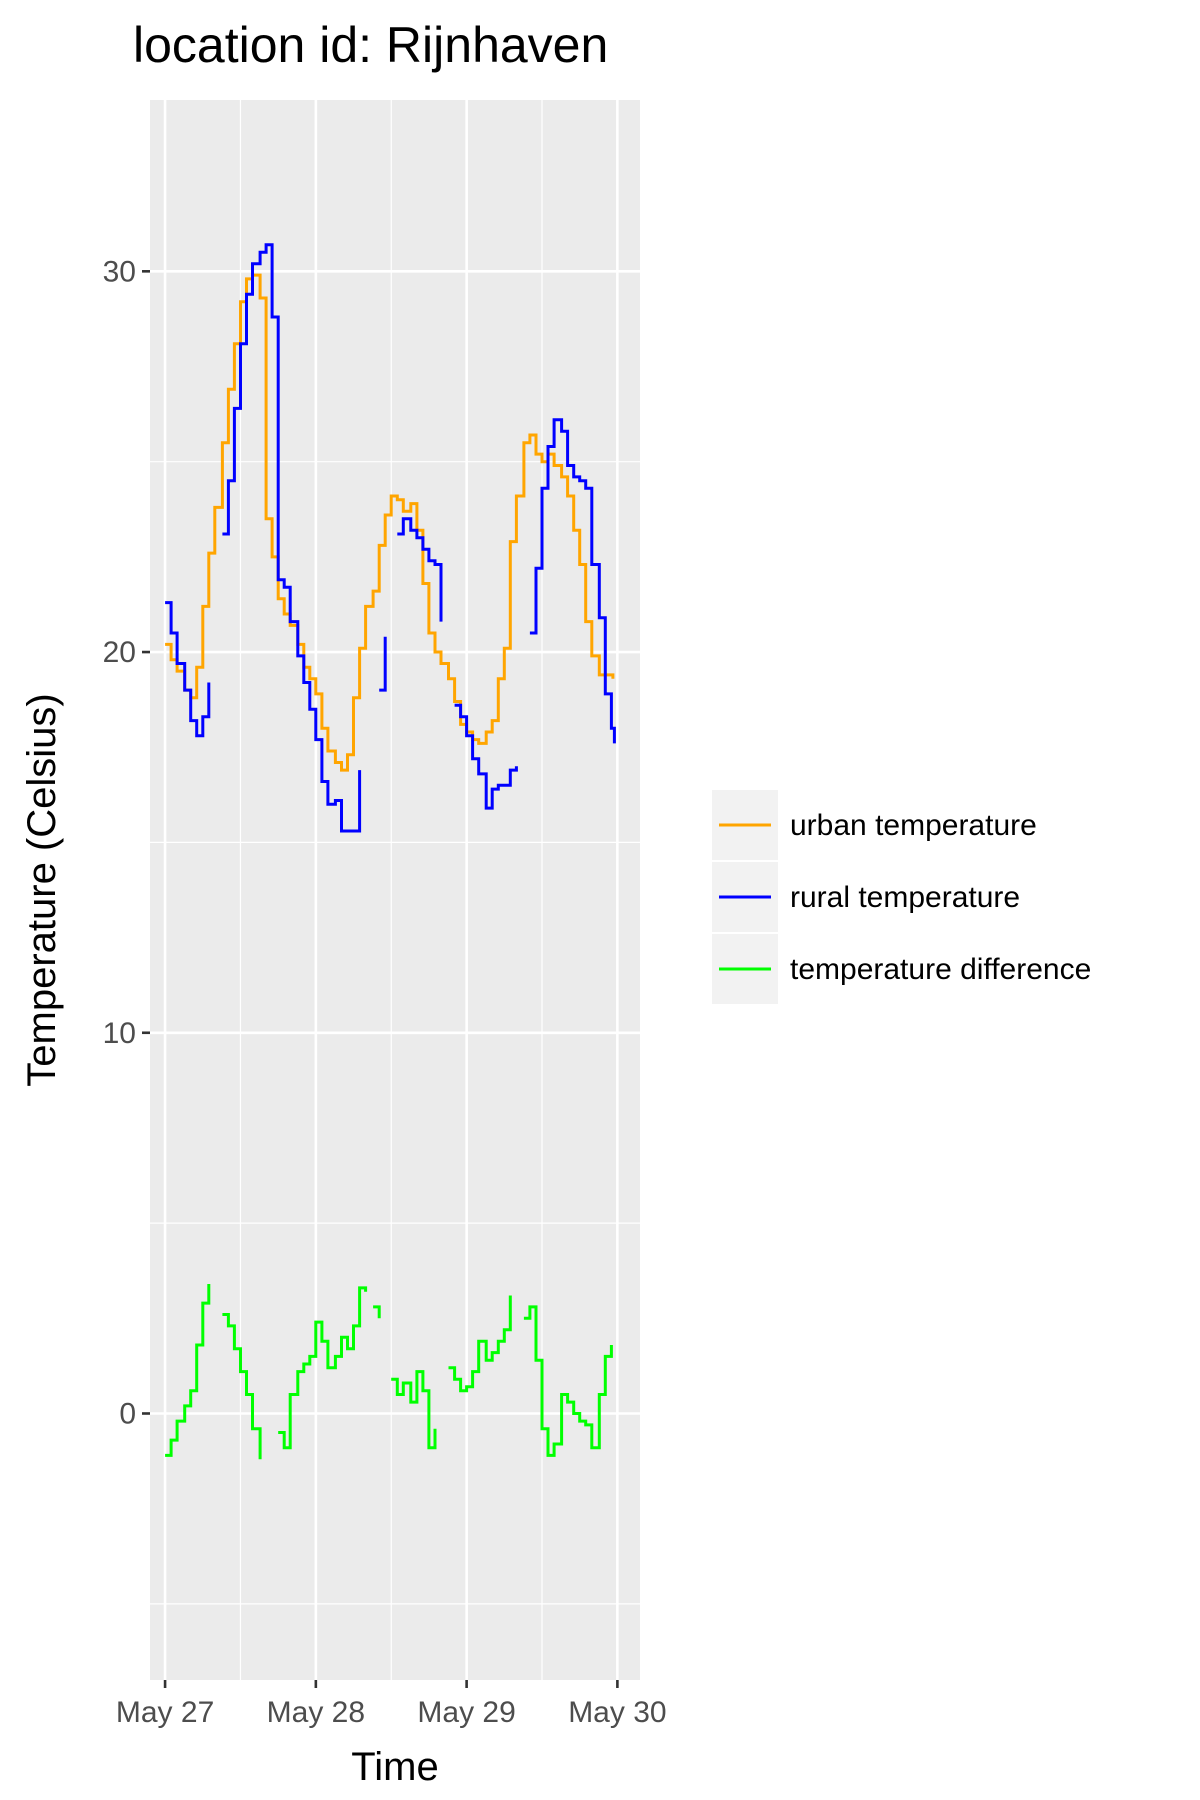  What do you see at coordinates (316, 1712) in the screenshot?
I see `x-tick-label: May 28` at bounding box center [316, 1712].